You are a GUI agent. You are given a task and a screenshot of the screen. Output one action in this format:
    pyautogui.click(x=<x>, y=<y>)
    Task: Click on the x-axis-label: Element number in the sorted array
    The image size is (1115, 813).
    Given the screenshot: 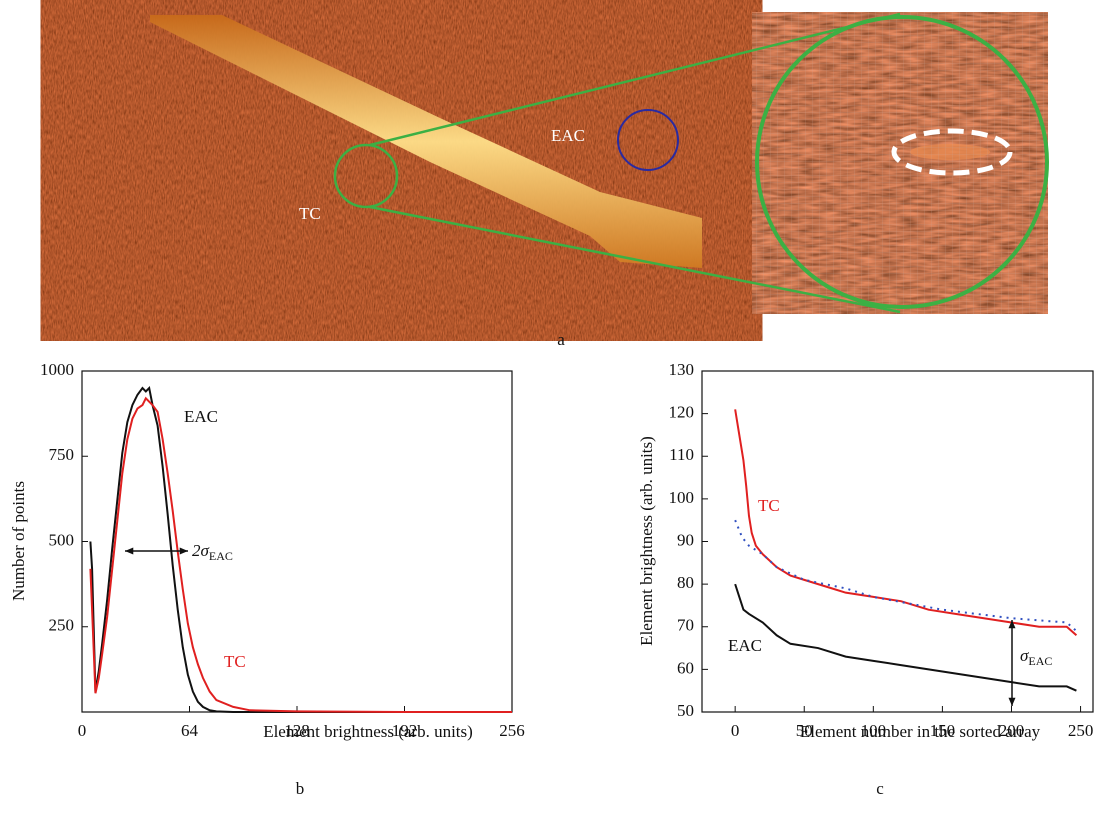 What is the action you would take?
    pyautogui.click(x=920, y=731)
    